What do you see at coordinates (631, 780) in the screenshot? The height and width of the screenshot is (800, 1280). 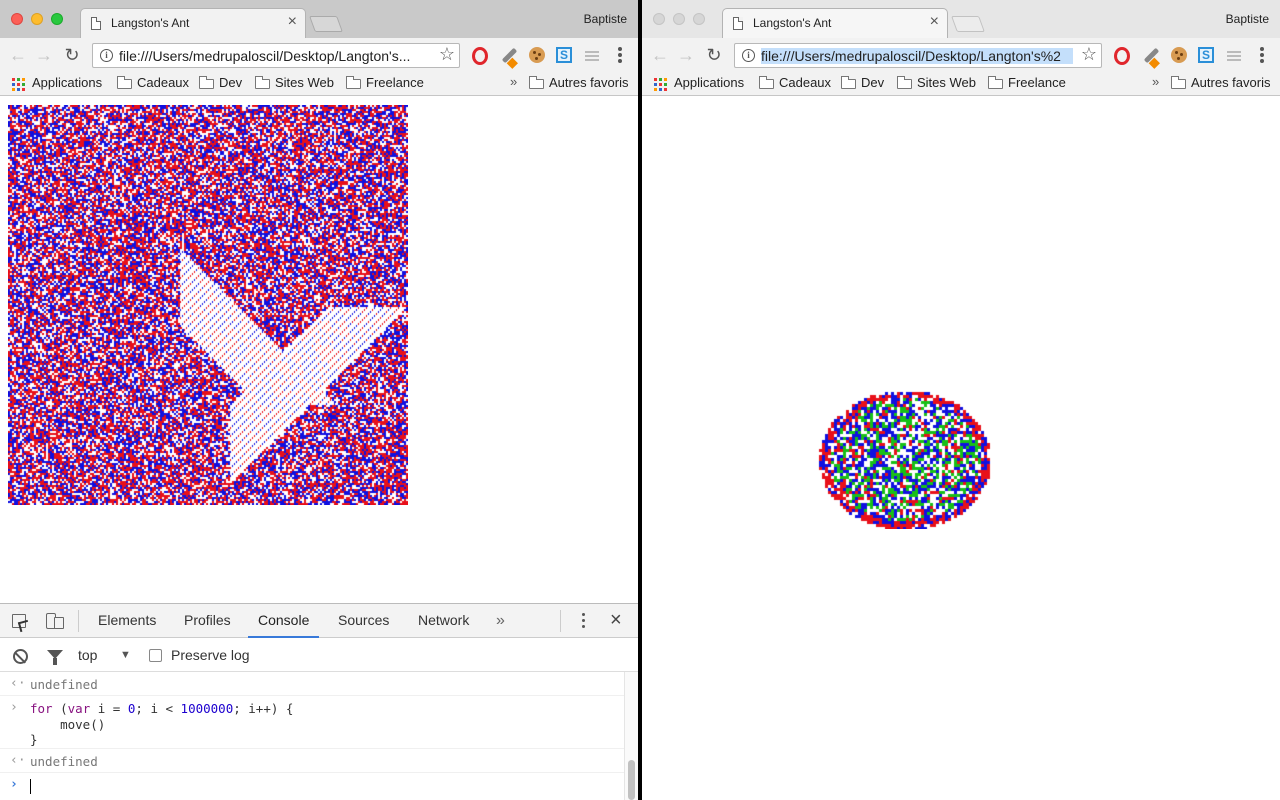 I see `scrollbar-thumb` at bounding box center [631, 780].